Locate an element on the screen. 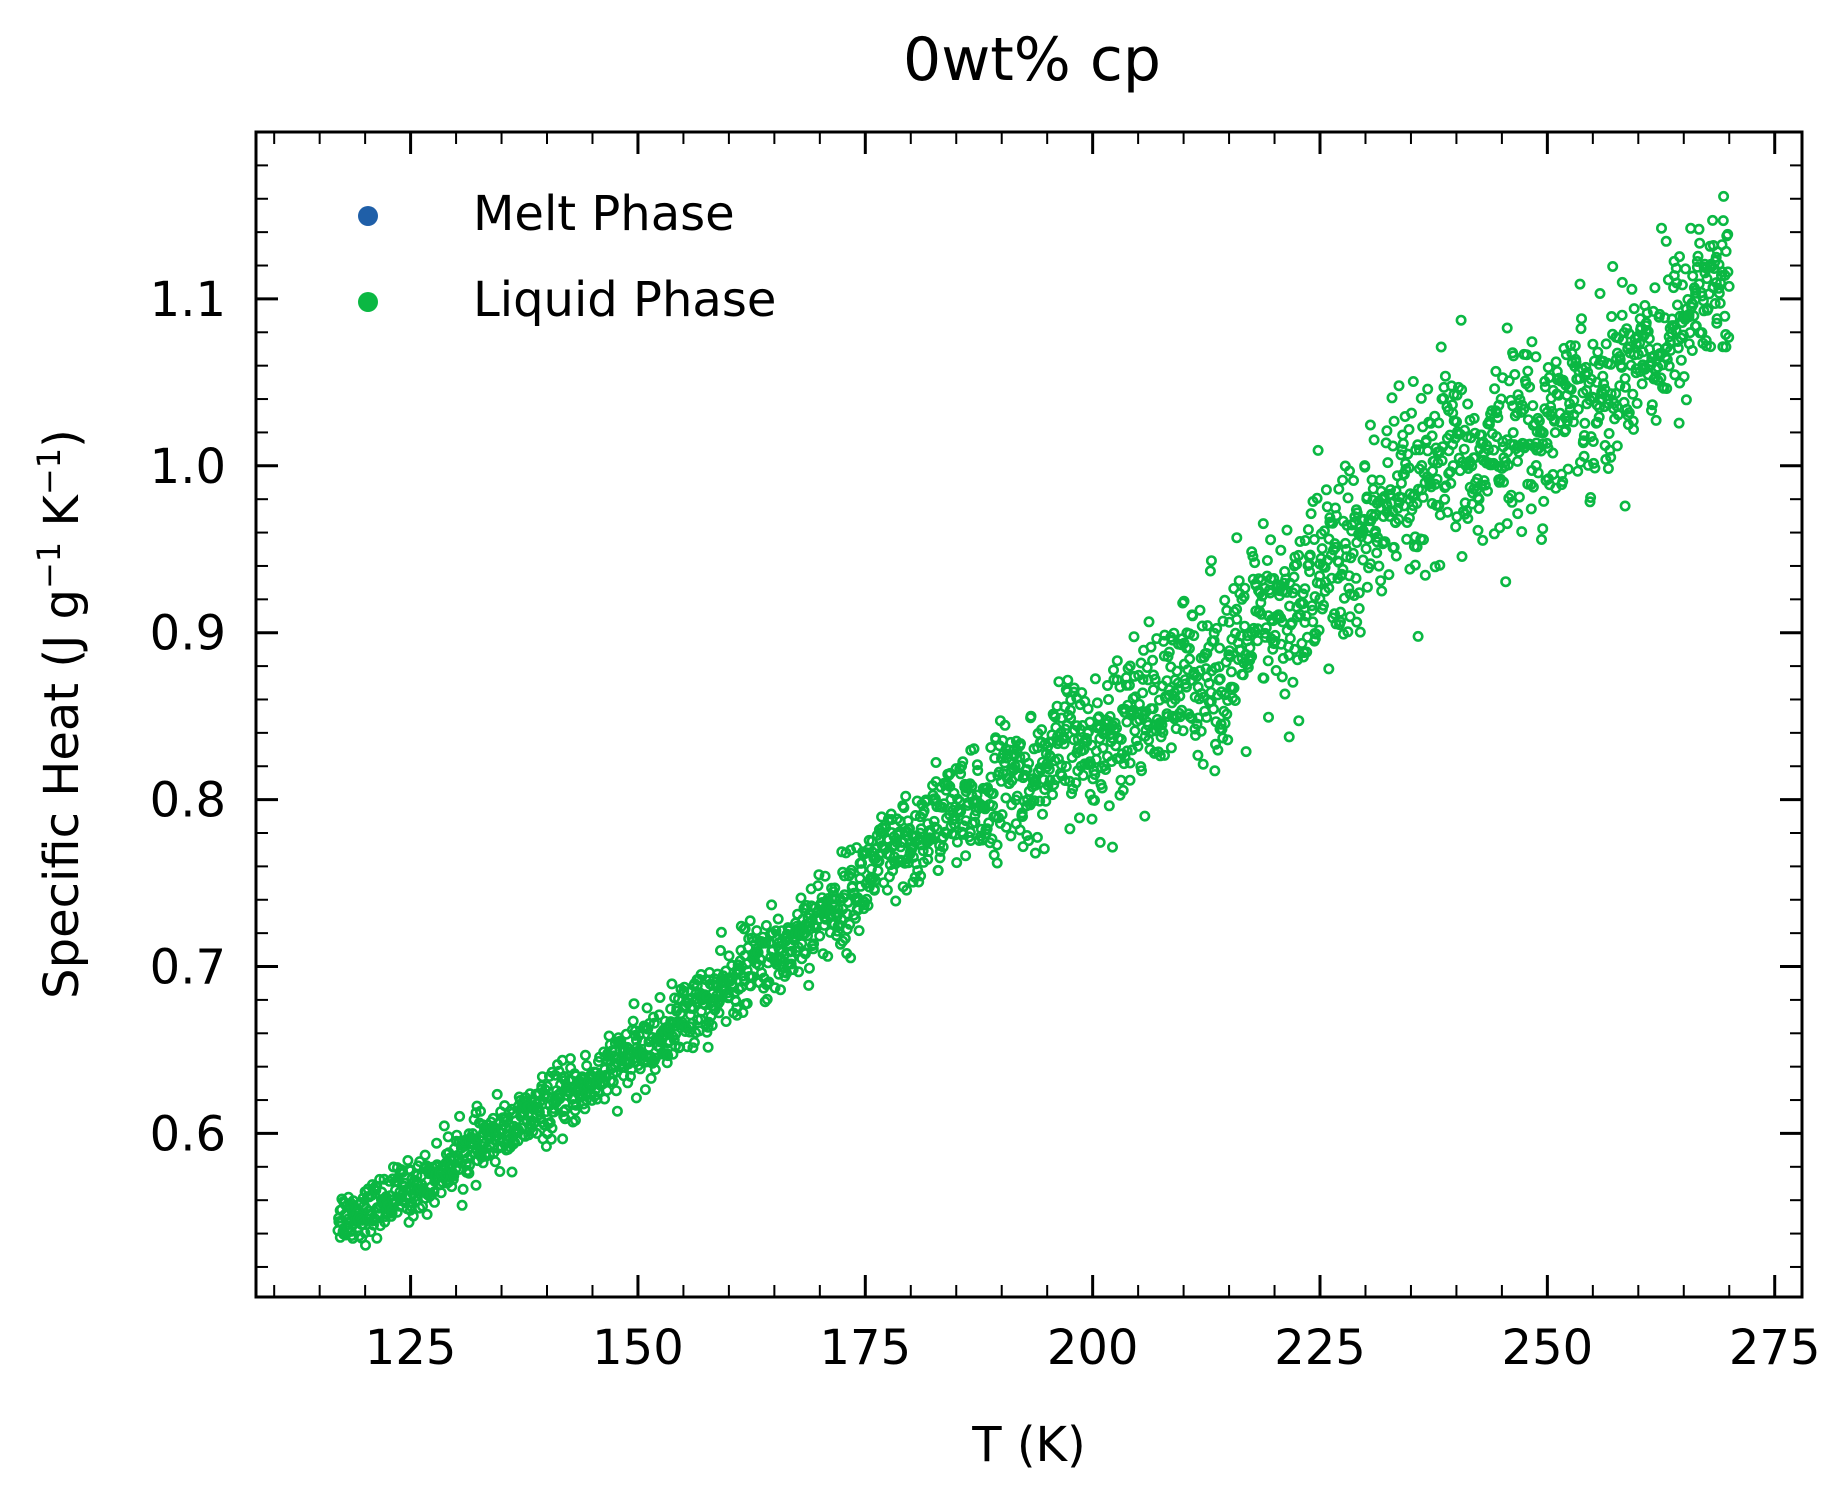  y-tick-label: 0.6 is located at coordinates (188, 1134).